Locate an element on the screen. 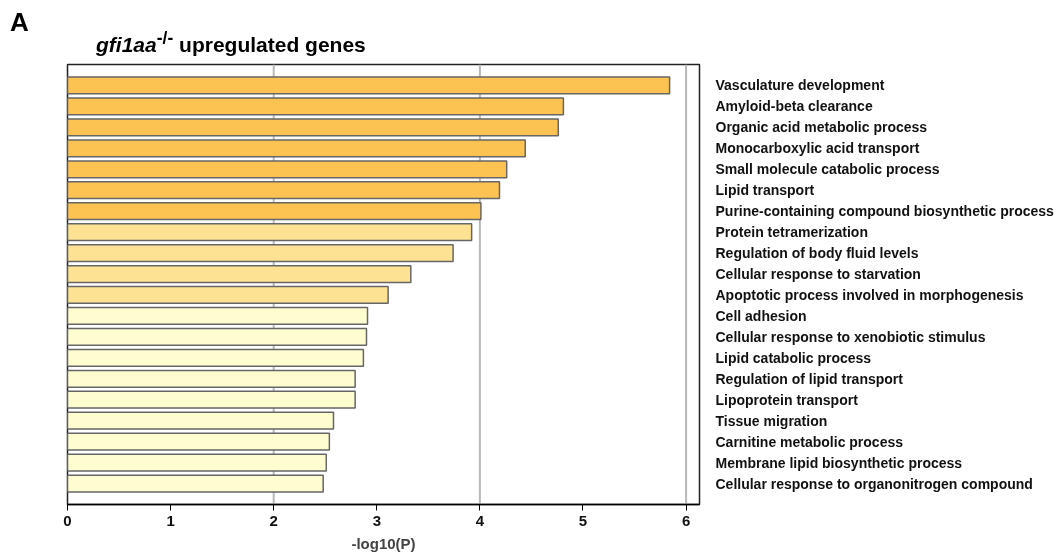 This screenshot has width=1056, height=556. y-tick-label: Carnitine metabolic process is located at coordinates (809, 441).